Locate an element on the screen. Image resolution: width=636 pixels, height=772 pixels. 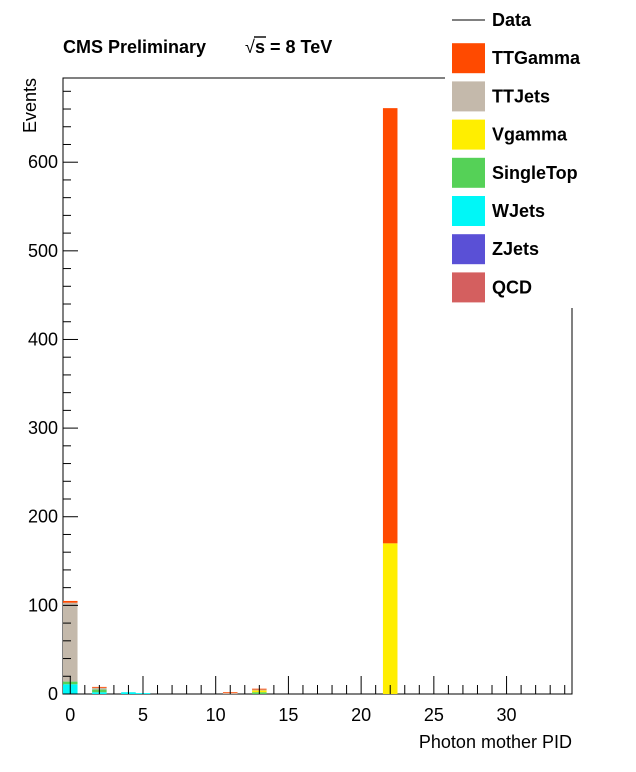
legend-label-zjets: ZJets is located at coordinates (515, 249).